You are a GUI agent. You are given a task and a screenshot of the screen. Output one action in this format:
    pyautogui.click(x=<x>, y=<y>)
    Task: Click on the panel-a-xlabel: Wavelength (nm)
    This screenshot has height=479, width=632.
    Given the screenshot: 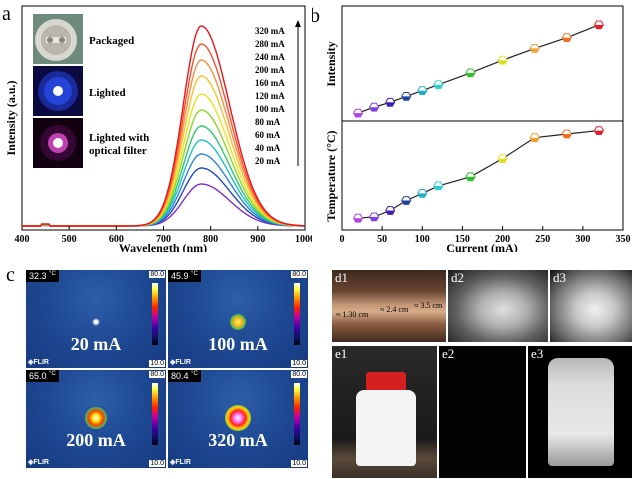 What is the action you would take?
    pyautogui.click(x=163, y=246)
    